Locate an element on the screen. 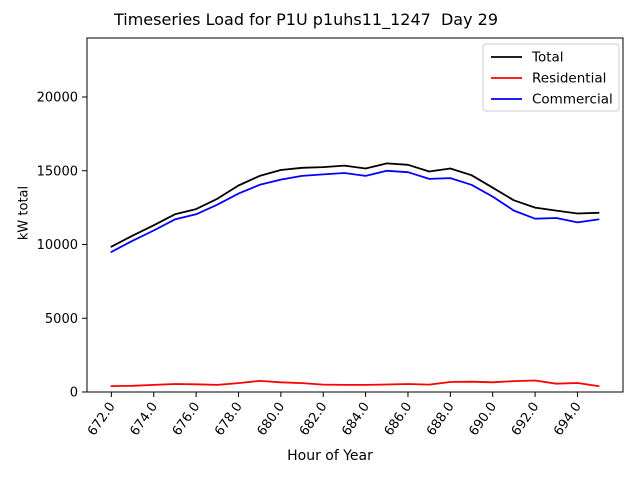 The width and height of the screenshot is (640, 480). x-axis-label: Hour of Year is located at coordinates (330, 456).